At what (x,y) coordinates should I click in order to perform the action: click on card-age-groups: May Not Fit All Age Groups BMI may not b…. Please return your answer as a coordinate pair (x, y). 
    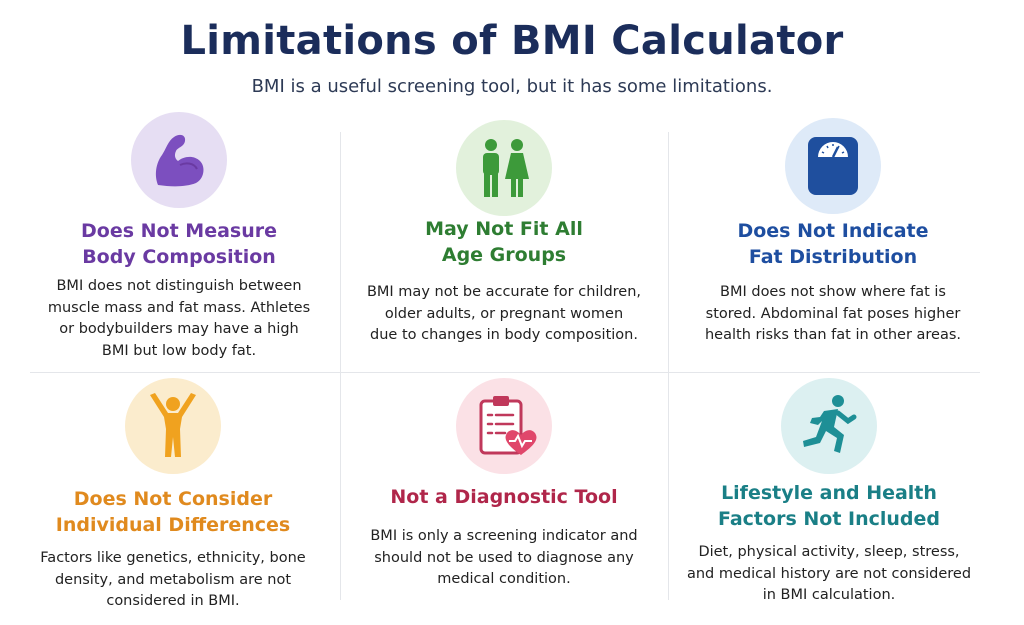
    Looking at the image, I should click on (504, 233).